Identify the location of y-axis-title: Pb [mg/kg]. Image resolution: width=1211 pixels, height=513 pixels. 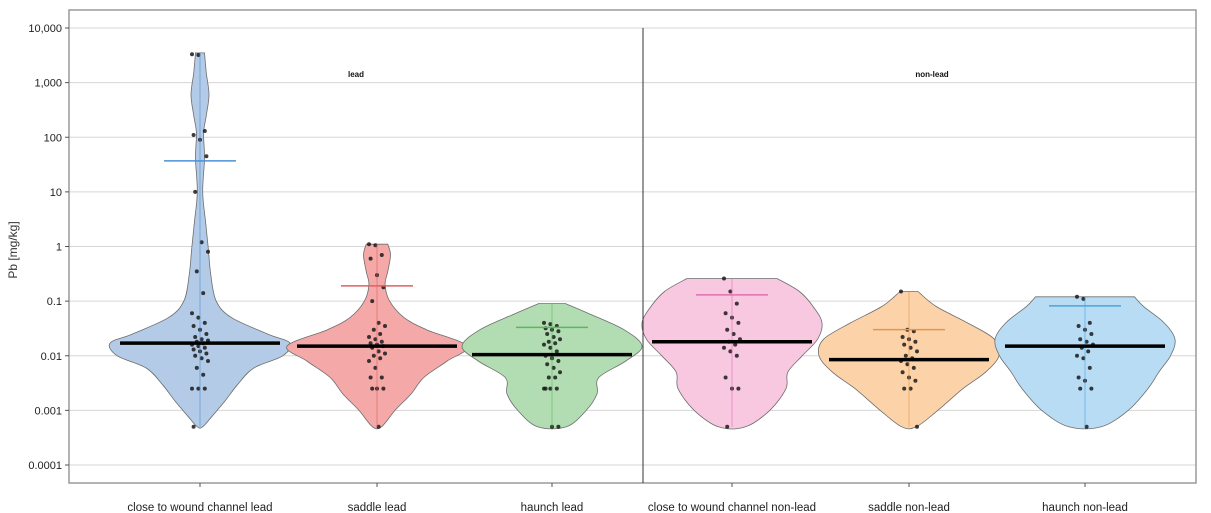
(13, 249).